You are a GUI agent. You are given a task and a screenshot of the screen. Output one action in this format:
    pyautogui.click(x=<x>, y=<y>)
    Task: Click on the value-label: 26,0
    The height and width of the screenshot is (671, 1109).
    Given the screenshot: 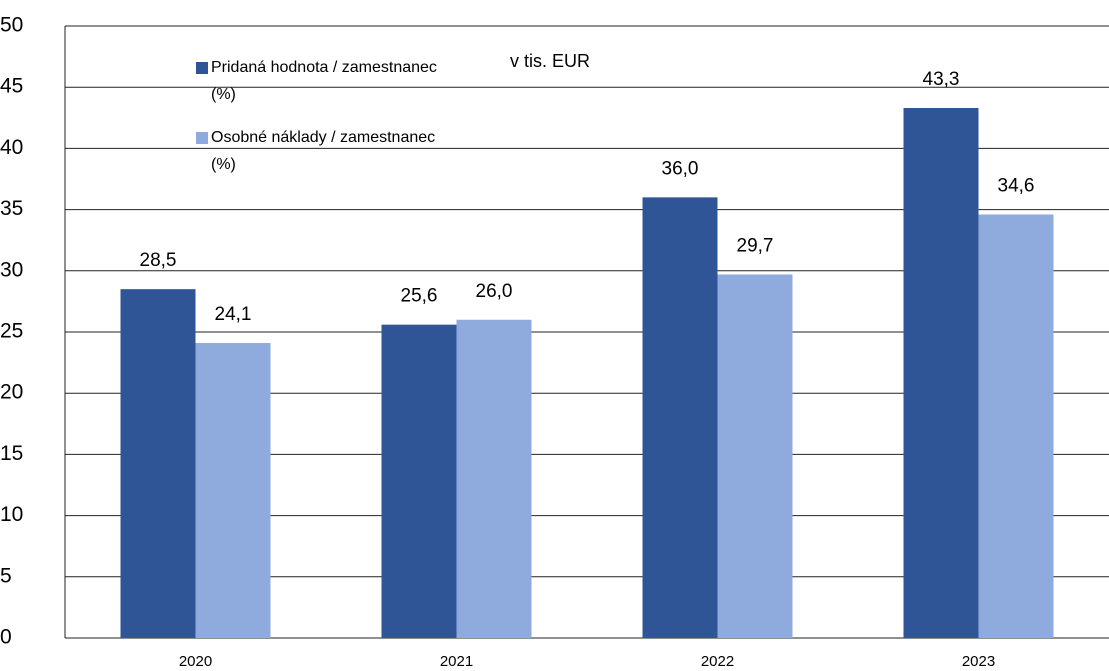 What is the action you would take?
    pyautogui.click(x=494, y=291)
    